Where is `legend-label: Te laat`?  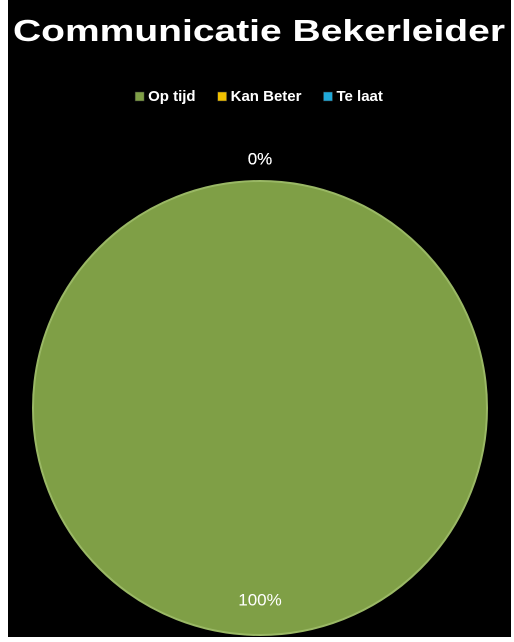 legend-label: Te laat is located at coordinates (359, 96).